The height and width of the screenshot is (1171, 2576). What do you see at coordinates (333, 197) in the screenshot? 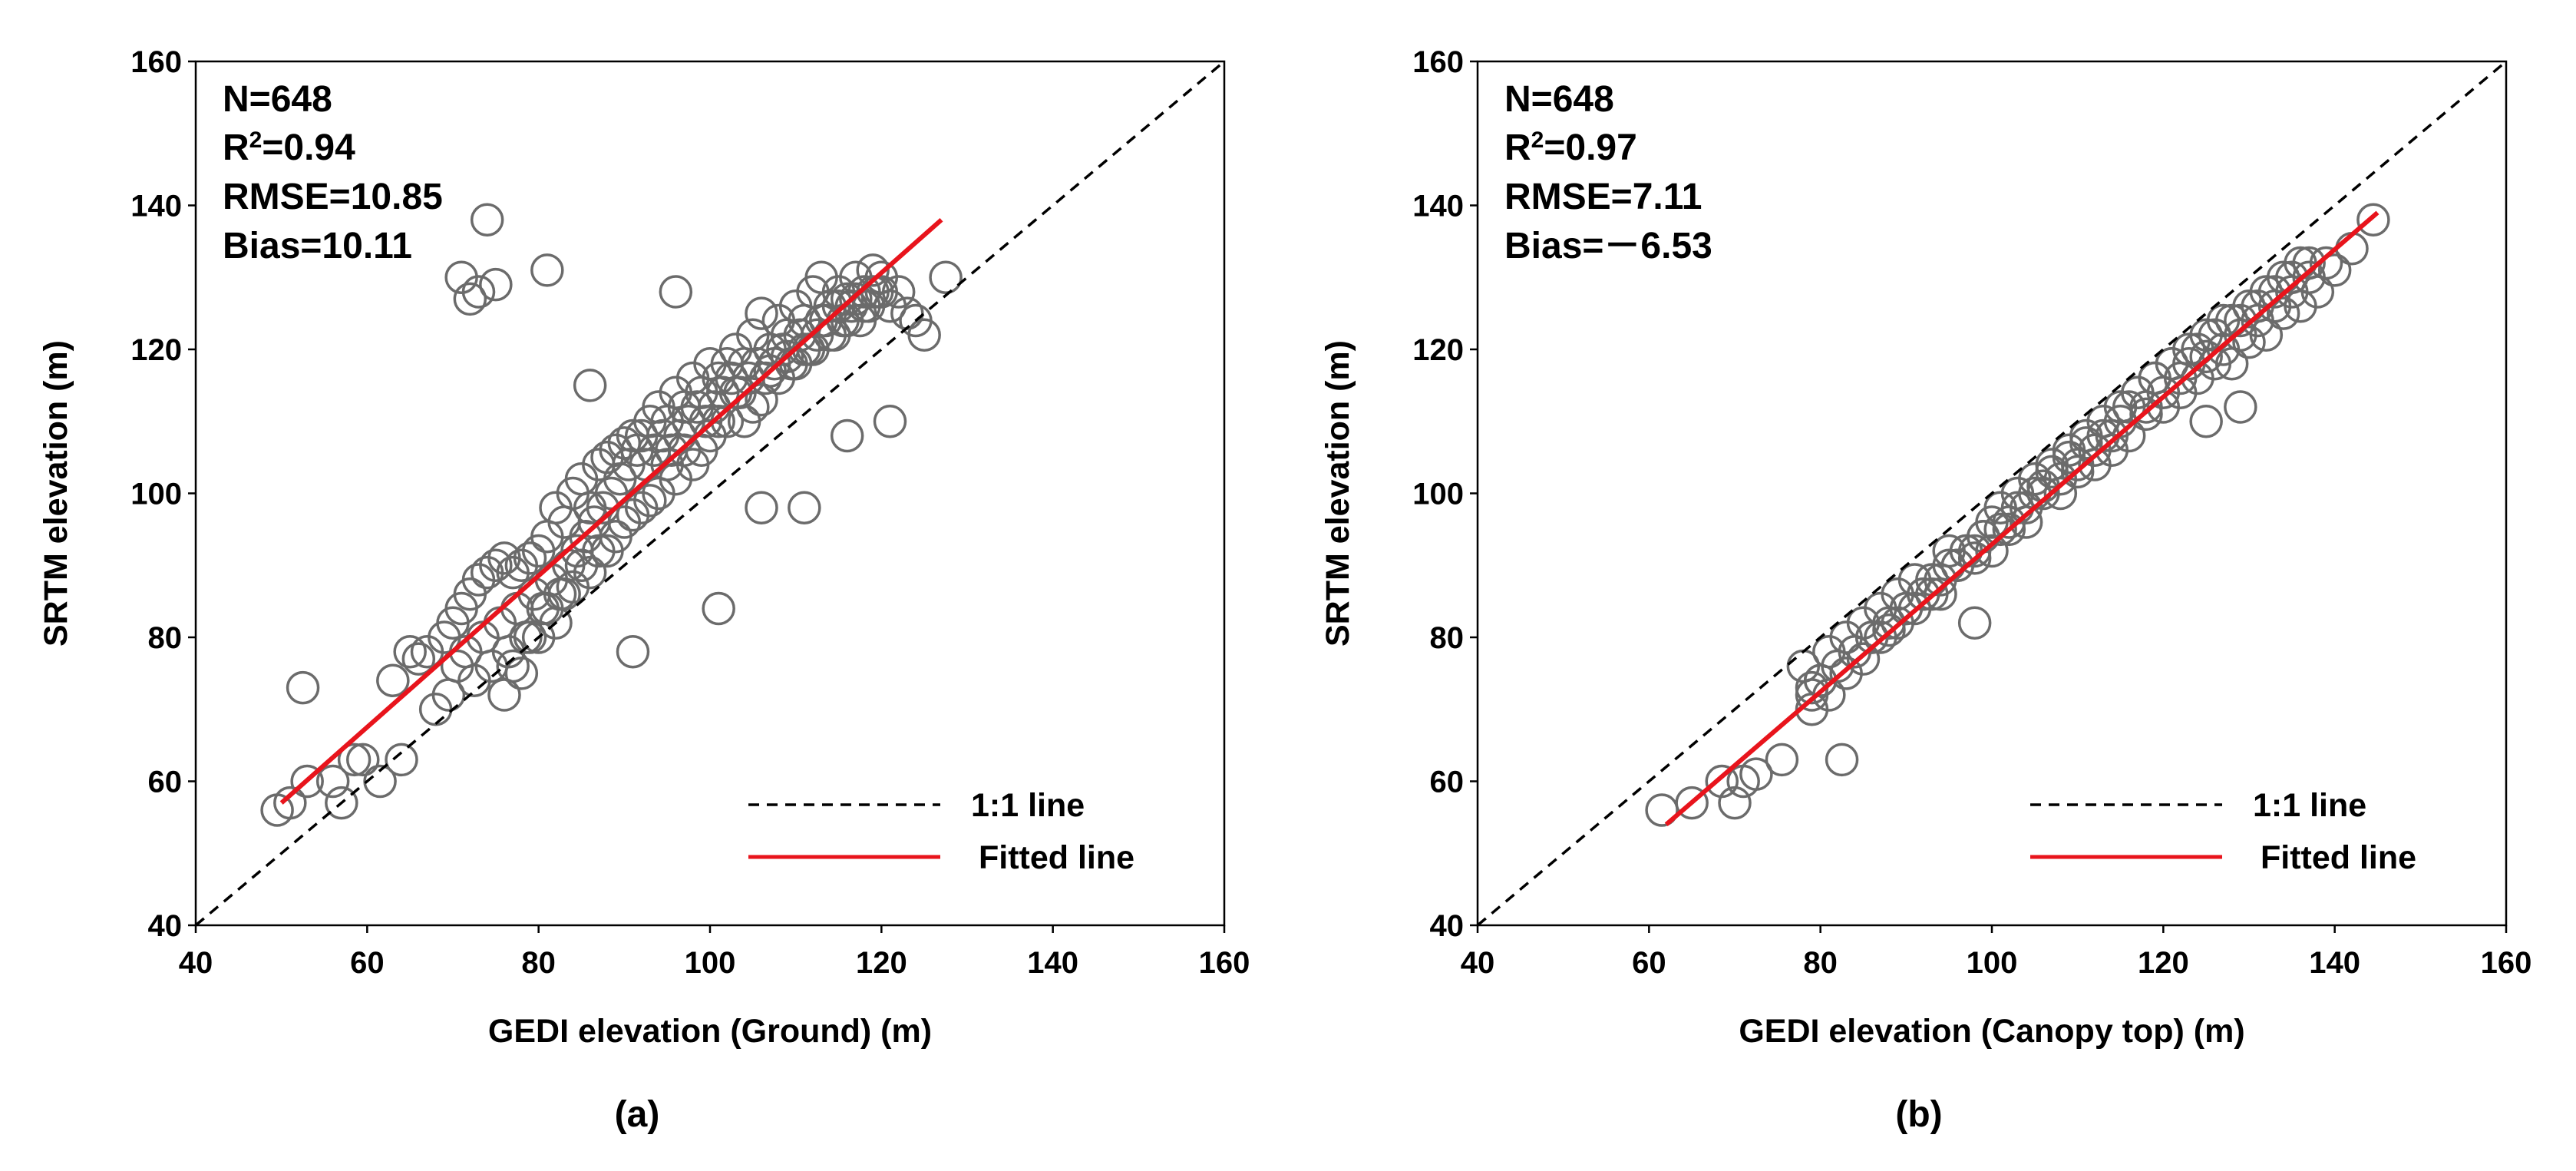
I see `stat-rmse: RMSE=10.85` at bounding box center [333, 197].